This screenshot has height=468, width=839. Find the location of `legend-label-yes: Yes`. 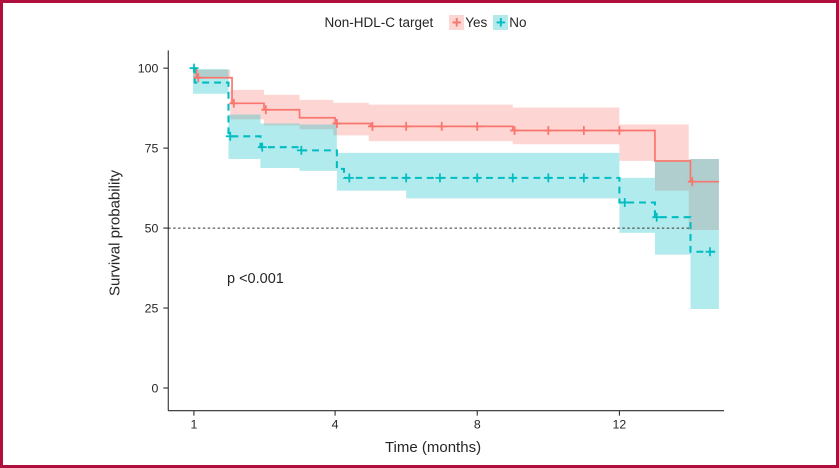

legend-label-yes: Yes is located at coordinates (476, 22).